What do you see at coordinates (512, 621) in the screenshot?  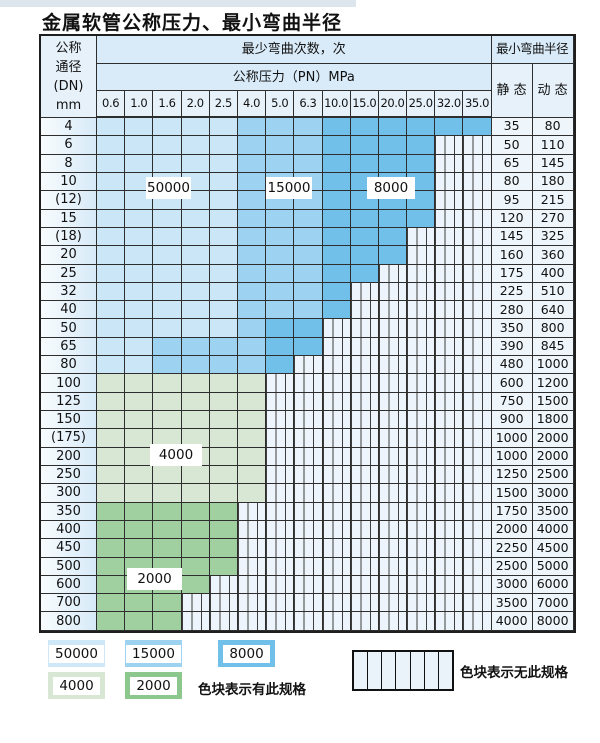 I see `static-radius-cell: 4000` at bounding box center [512, 621].